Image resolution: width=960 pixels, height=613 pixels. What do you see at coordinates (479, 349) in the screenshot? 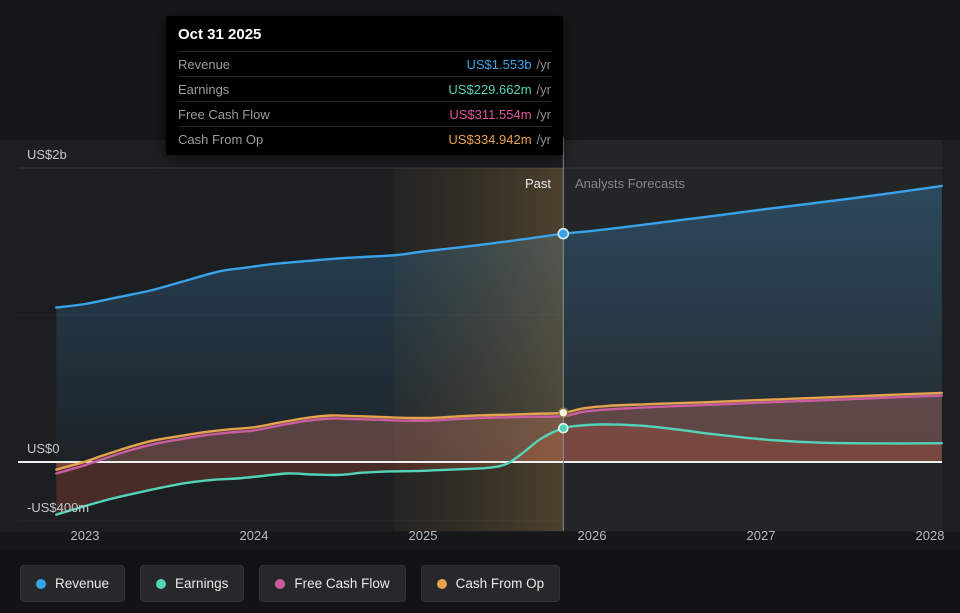
I see `highlight-band` at bounding box center [479, 349].